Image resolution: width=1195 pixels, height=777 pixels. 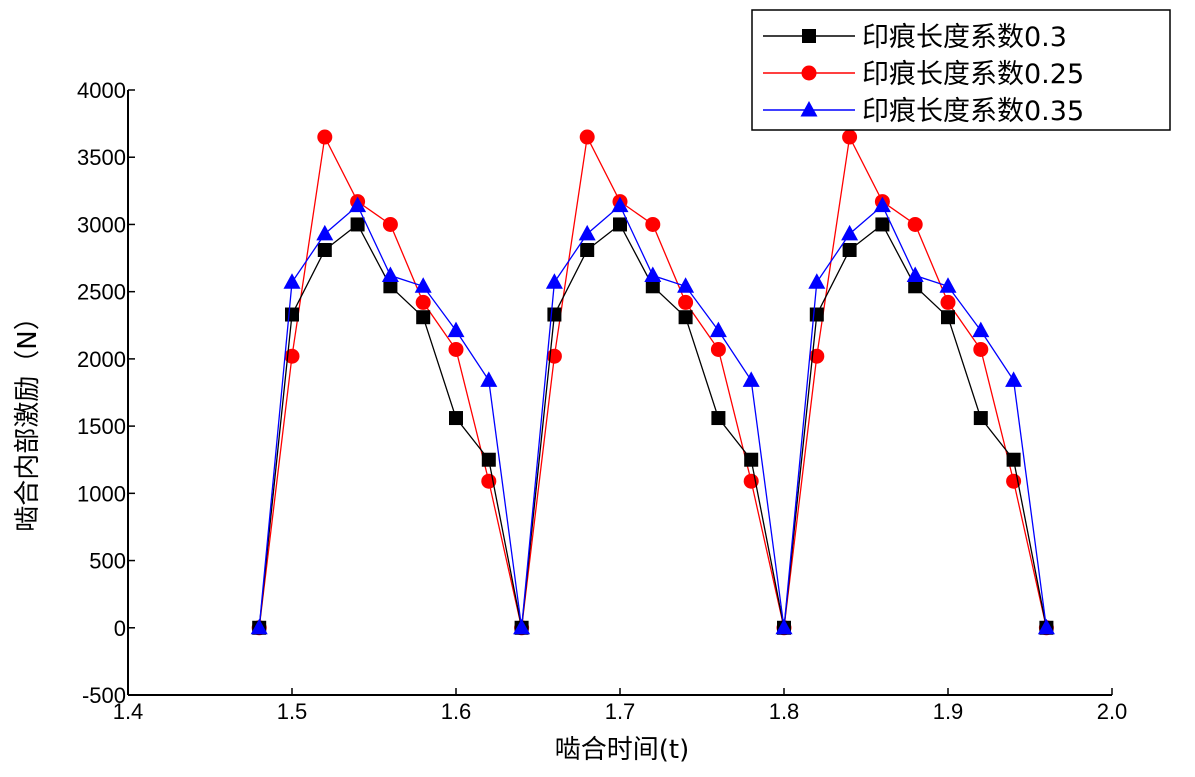 I want to click on x-tick-label: 1.6, so click(x=456, y=711).